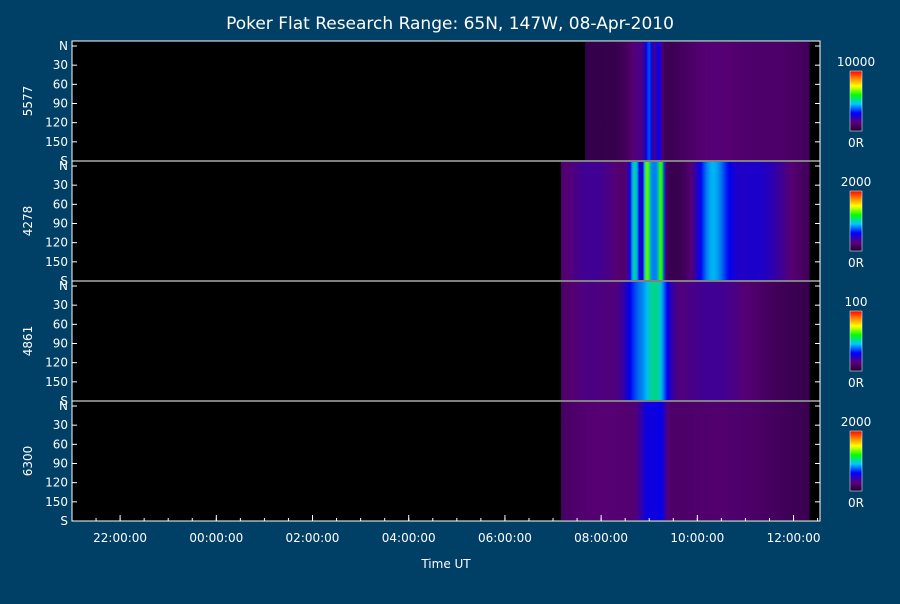  Describe the element at coordinates (794, 538) in the screenshot. I see `x-tick-label: 12:00:00` at that location.